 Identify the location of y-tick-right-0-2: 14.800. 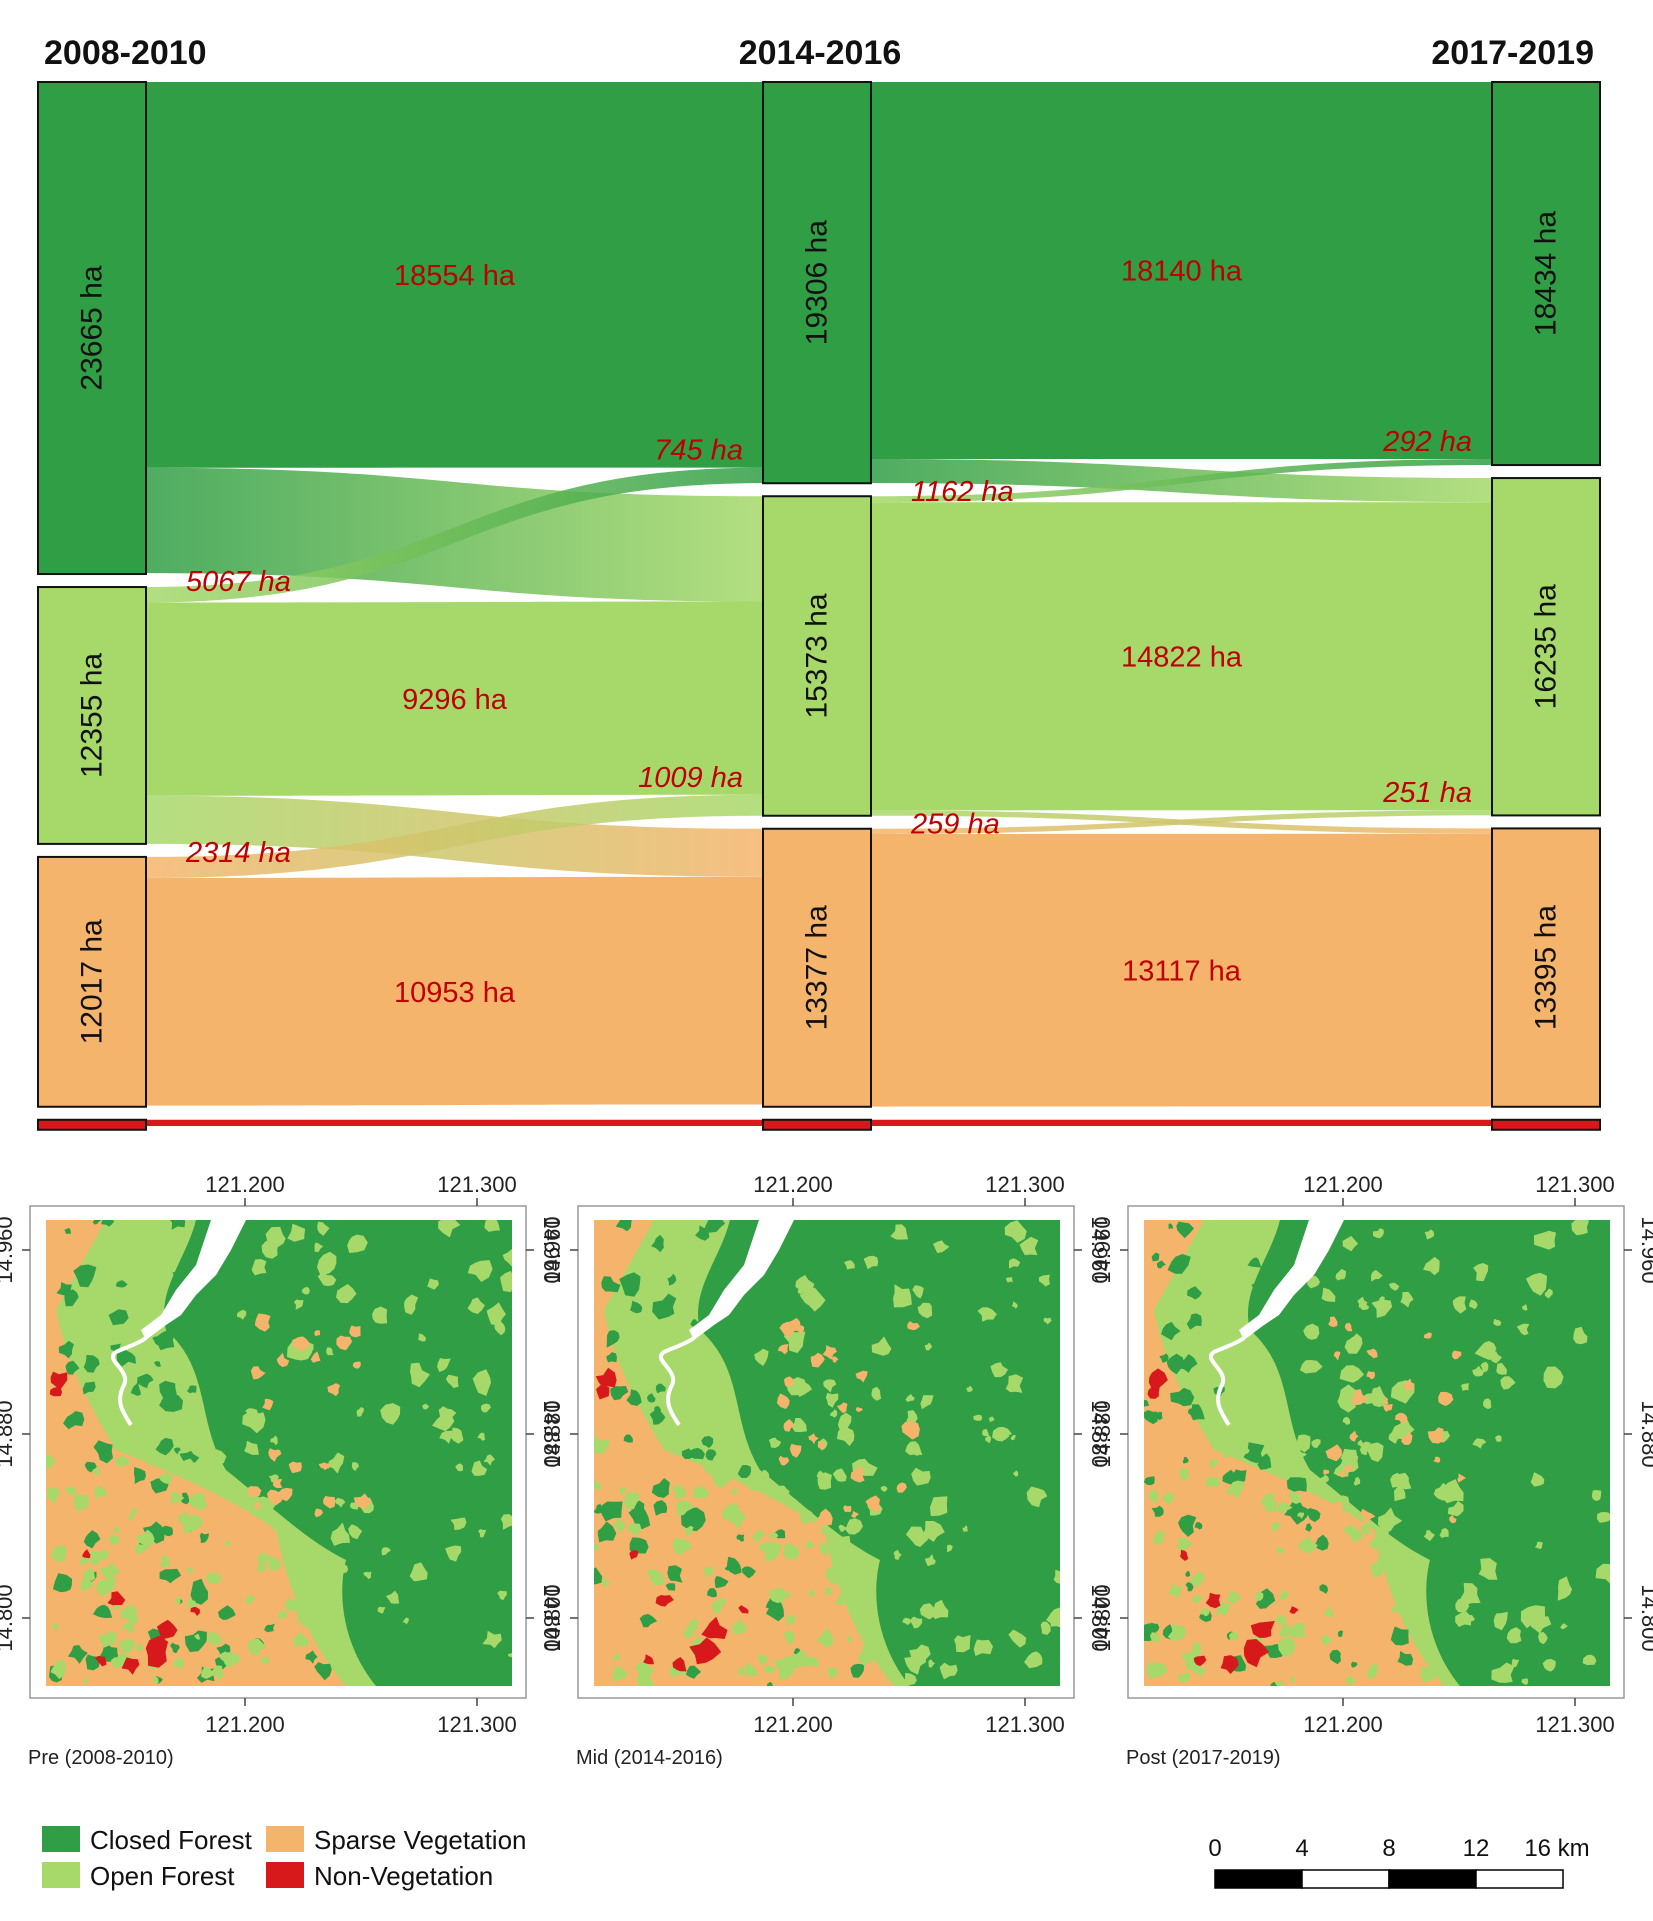
(551, 1617).